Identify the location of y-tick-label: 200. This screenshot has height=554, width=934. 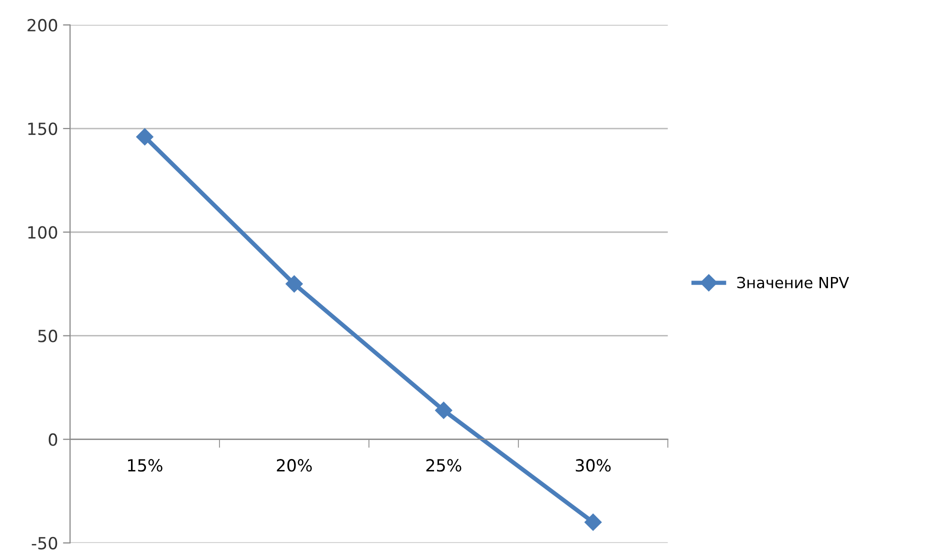
(43, 25).